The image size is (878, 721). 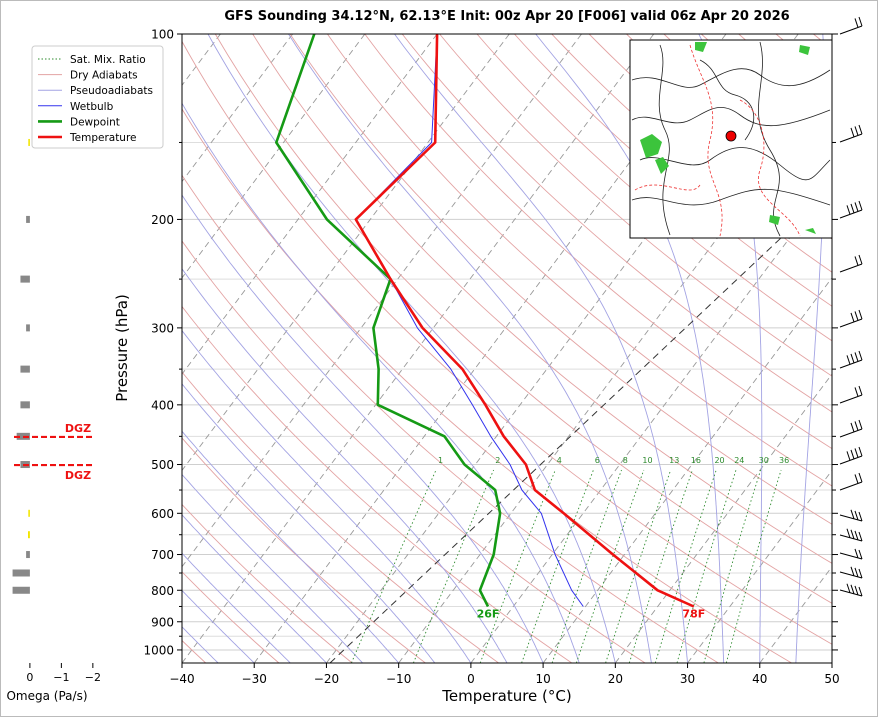 I want to click on omega-x-tick-label: −2, so click(x=93, y=677).